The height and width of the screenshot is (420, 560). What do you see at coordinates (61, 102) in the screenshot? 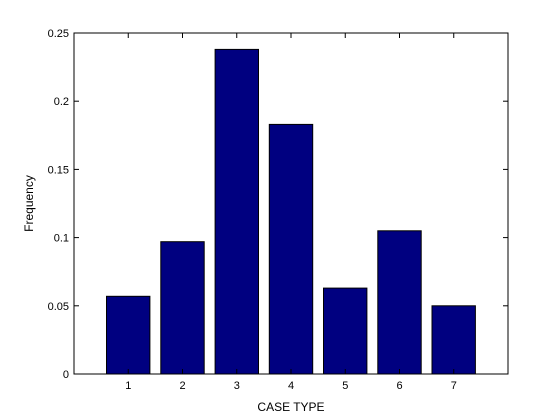
I see `y-tick-label: 0.2` at bounding box center [61, 102].